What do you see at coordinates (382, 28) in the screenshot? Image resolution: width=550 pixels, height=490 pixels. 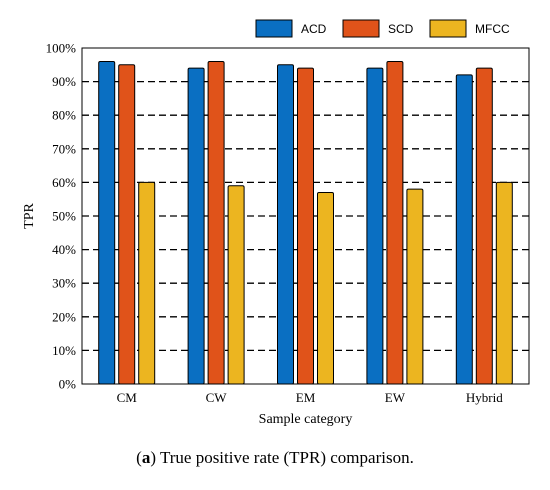 I see `legend: ACD SCD MFCC` at bounding box center [382, 28].